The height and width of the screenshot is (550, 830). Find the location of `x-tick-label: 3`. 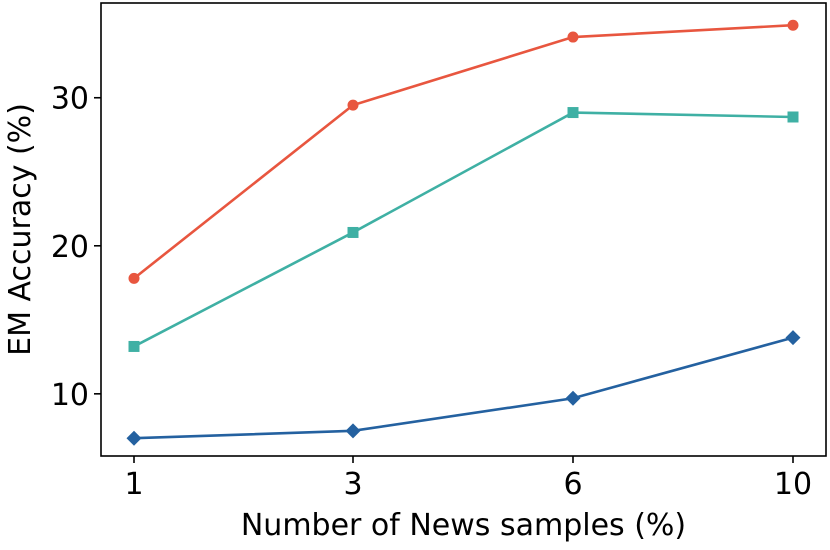

x-tick-label: 3 is located at coordinates (352, 484).